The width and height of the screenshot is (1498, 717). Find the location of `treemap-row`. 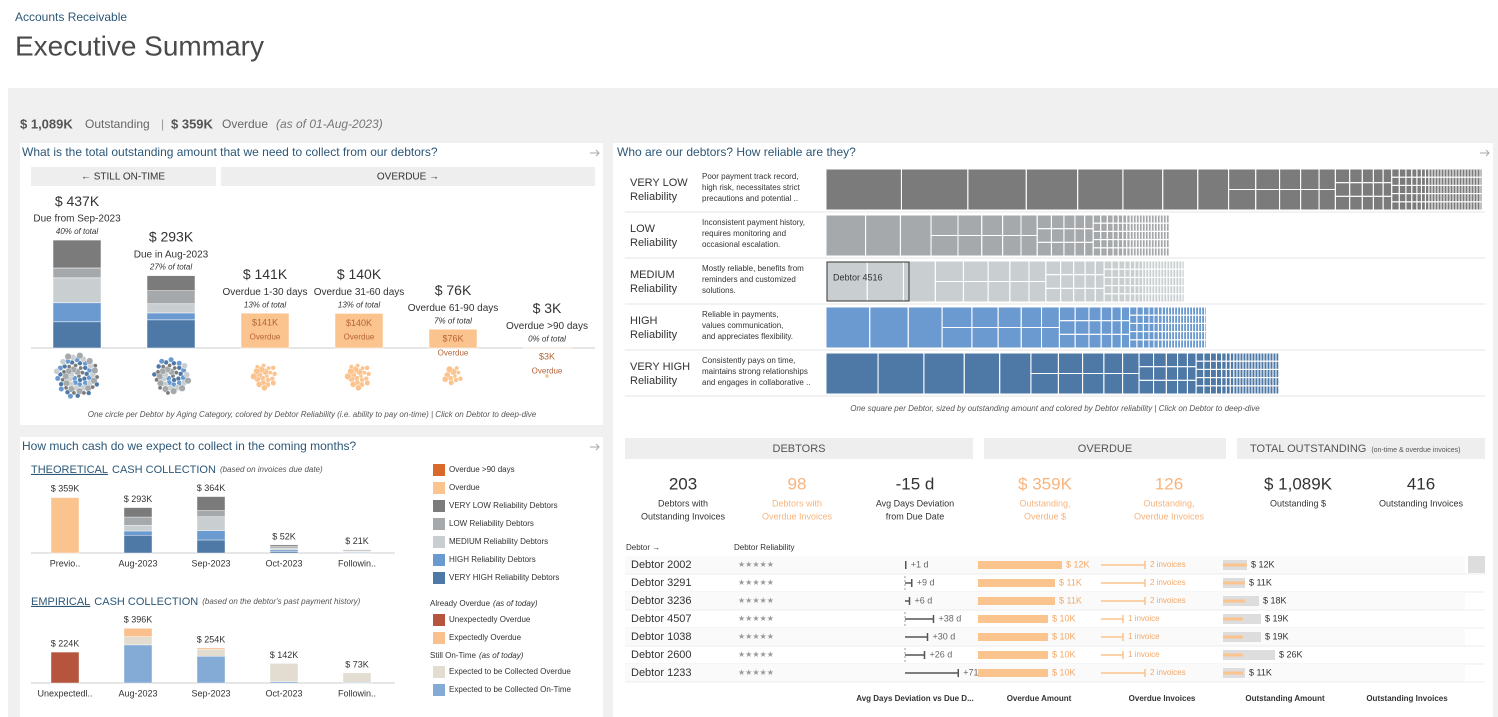

treemap-row is located at coordinates (1154, 189).